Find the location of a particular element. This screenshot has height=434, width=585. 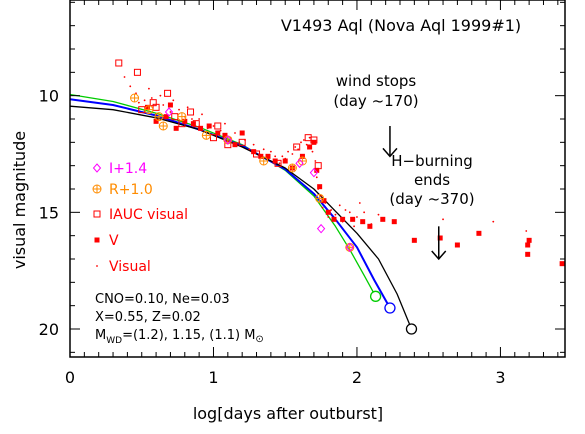

annotation-wind-stops-line1: wind stops is located at coordinates (376, 81).